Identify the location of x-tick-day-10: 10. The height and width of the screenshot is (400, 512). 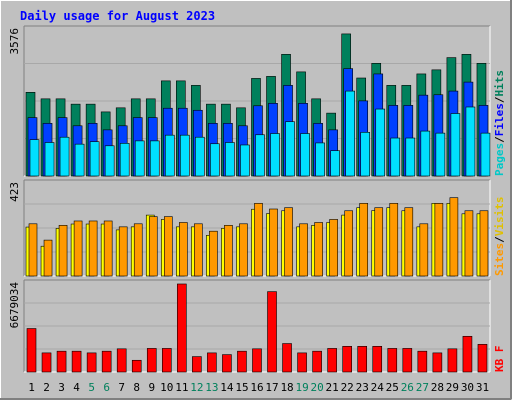
(166, 387).